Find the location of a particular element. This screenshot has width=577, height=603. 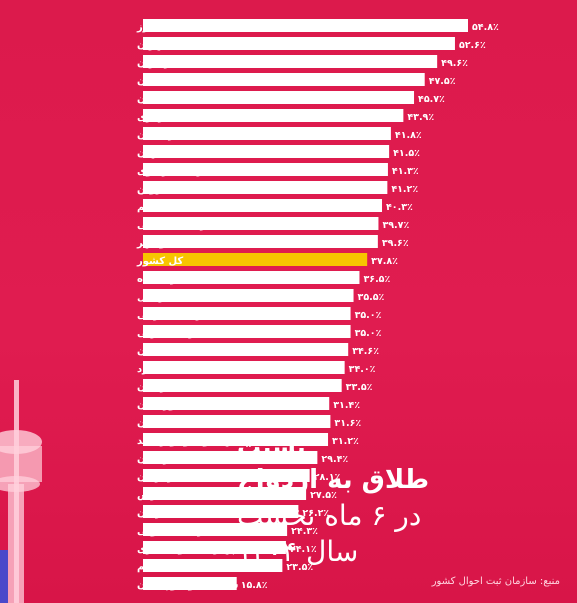

province-label: لرستان is located at coordinates (155, 459).